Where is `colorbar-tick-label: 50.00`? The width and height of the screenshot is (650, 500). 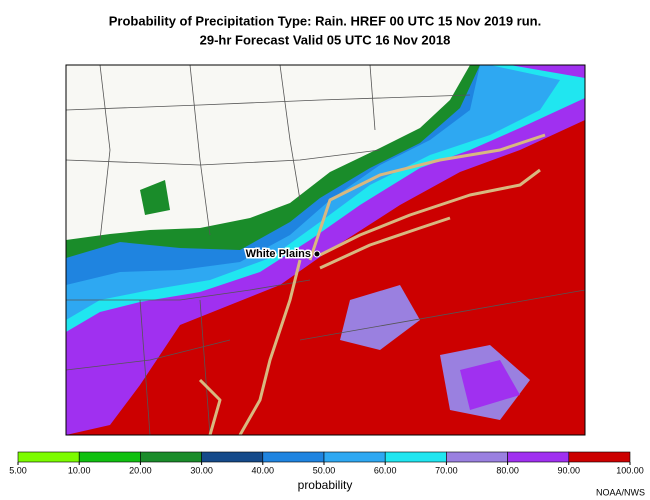 colorbar-tick-label: 50.00 is located at coordinates (324, 470).